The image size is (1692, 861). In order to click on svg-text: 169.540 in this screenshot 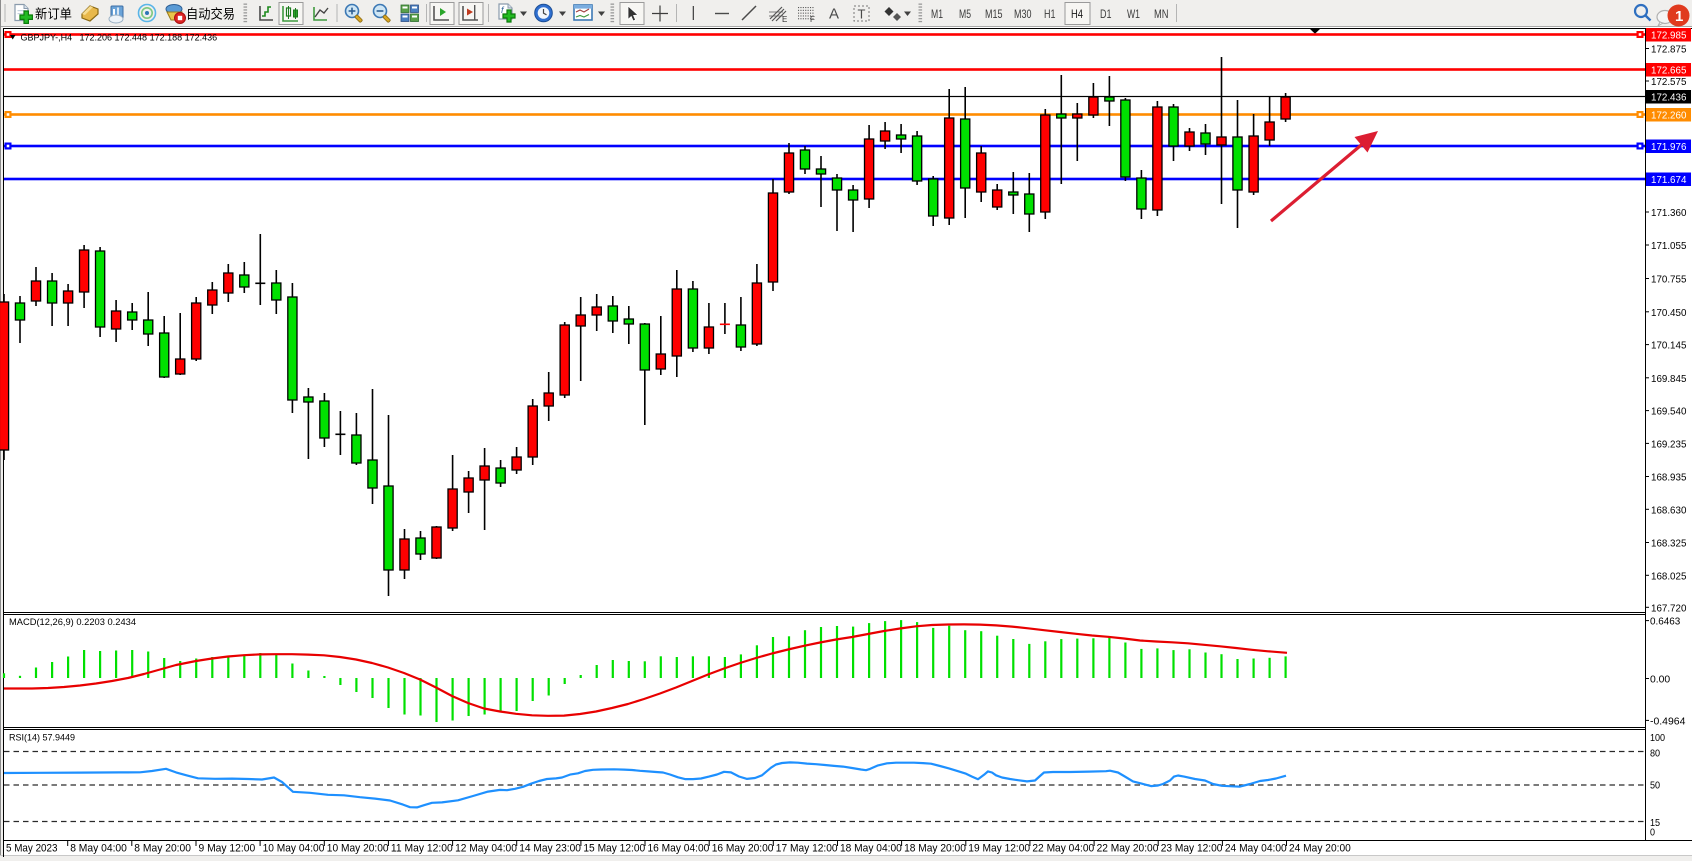, I will do `click(1669, 412)`.